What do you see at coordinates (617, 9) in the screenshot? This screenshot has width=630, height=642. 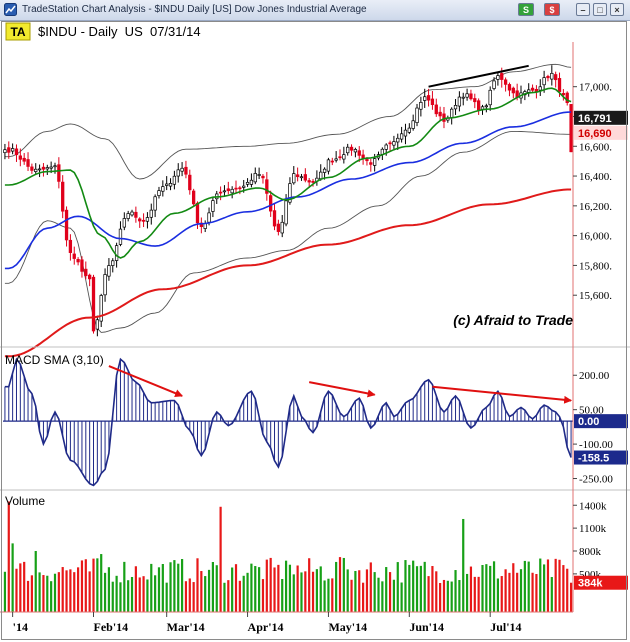 I see `close-button: ×` at bounding box center [617, 9].